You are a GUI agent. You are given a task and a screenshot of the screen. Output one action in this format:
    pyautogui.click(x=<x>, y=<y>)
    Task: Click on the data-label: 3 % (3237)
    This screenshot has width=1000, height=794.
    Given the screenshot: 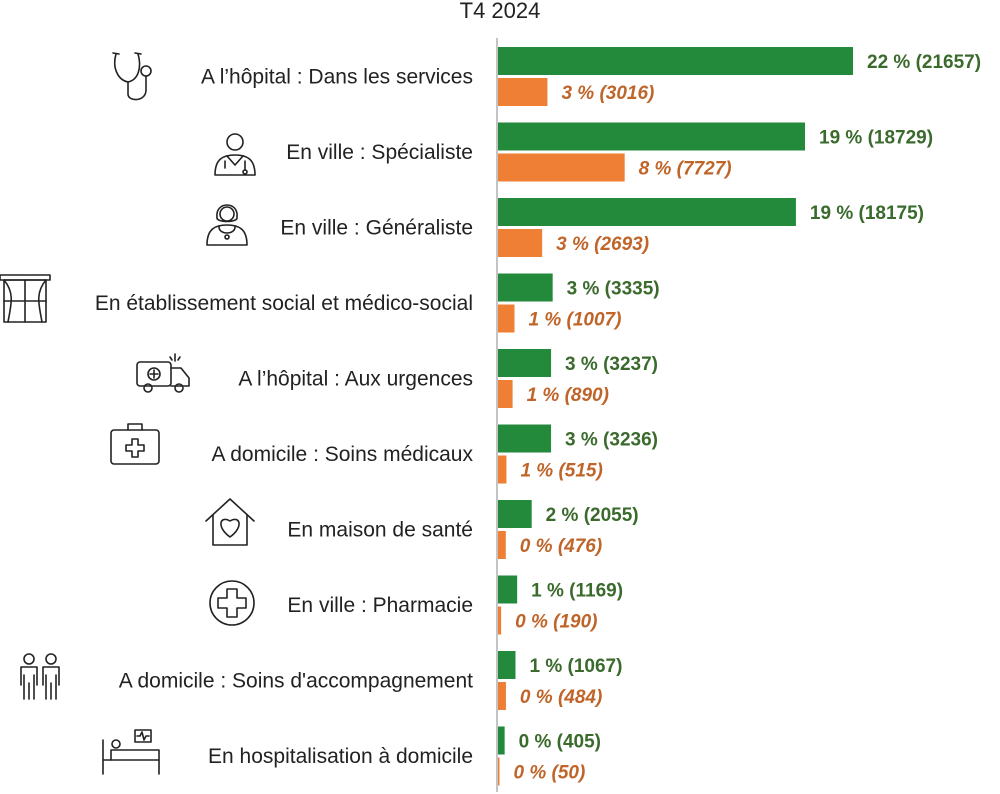 What is the action you would take?
    pyautogui.click(x=611, y=364)
    